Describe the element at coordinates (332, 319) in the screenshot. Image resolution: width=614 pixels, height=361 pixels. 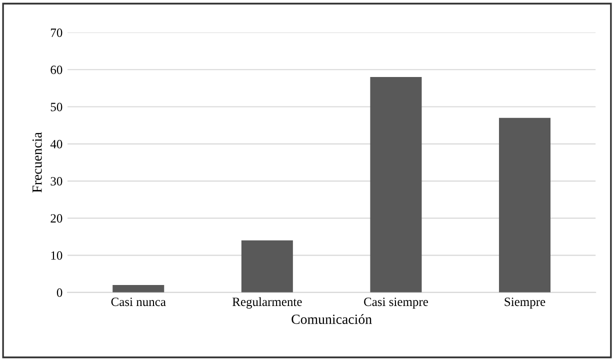
I see `x-axis-title: Comunicación` at that location.